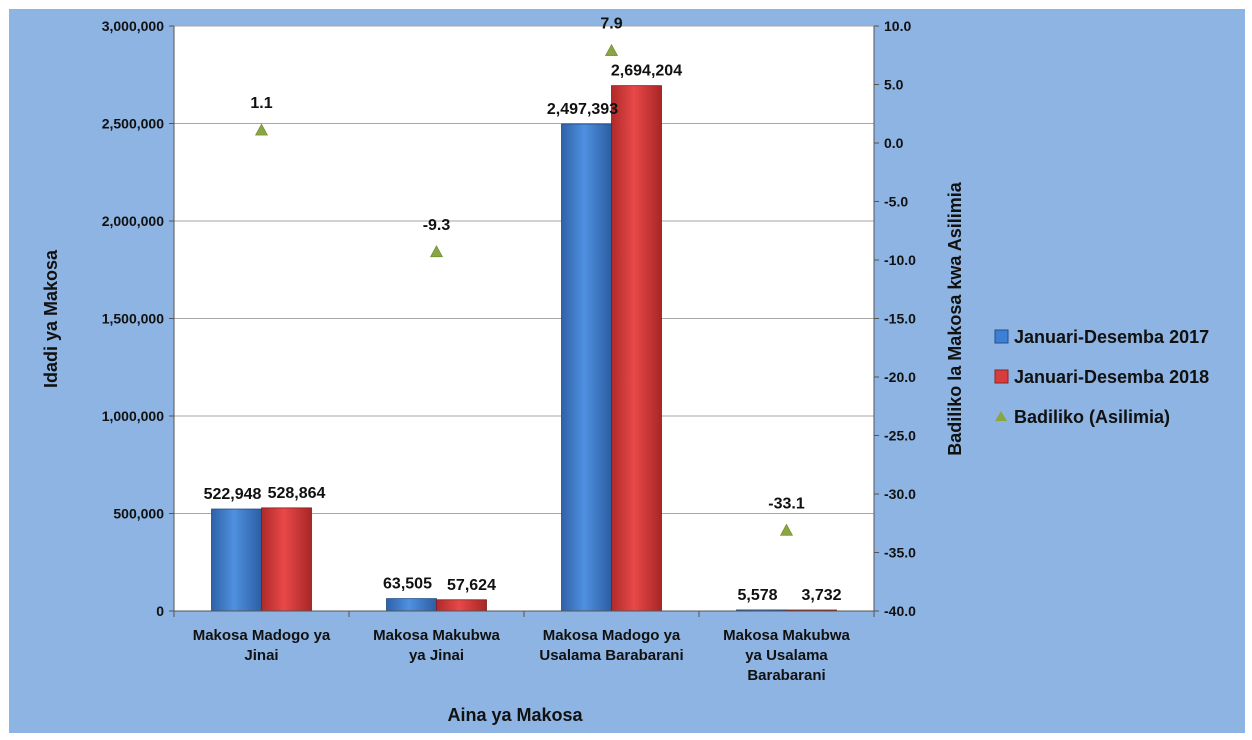  Describe the element at coordinates (515, 715) in the screenshot. I see `x-axis-title: Aina ya Makosa` at that location.